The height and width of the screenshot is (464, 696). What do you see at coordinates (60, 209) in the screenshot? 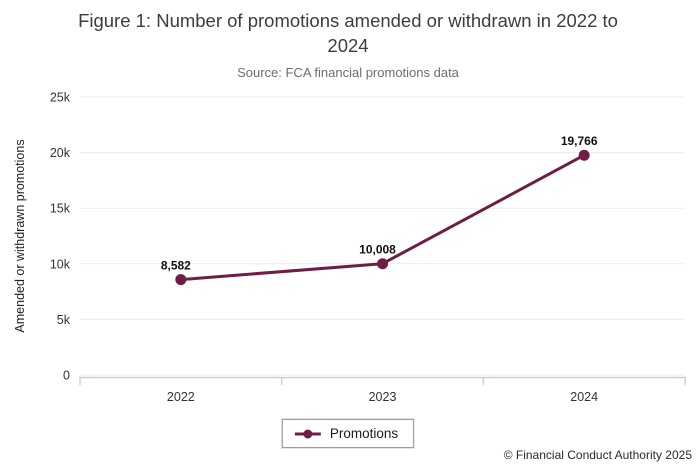
I see `y-tick-label-15k: 15k` at bounding box center [60, 209].